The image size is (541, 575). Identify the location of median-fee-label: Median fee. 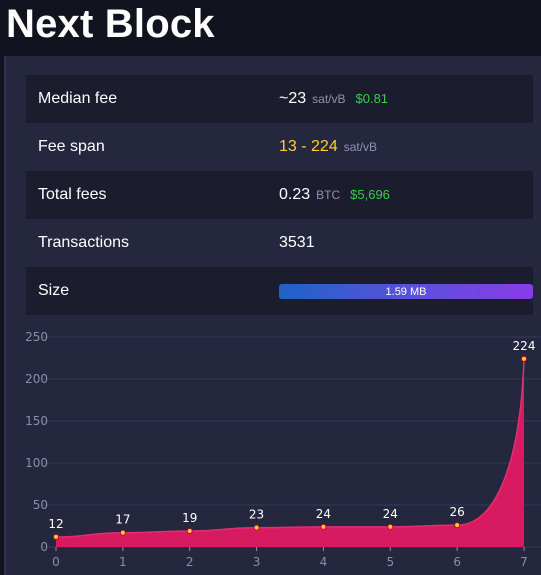
(78, 98).